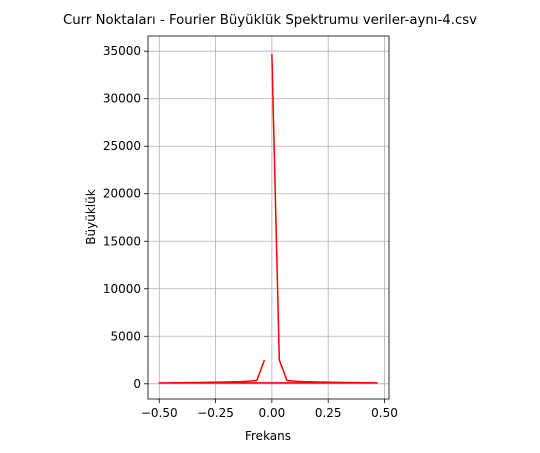 This screenshot has width=540, height=453. What do you see at coordinates (122, 241) in the screenshot?
I see `y-tick-label: 15000` at bounding box center [122, 241].